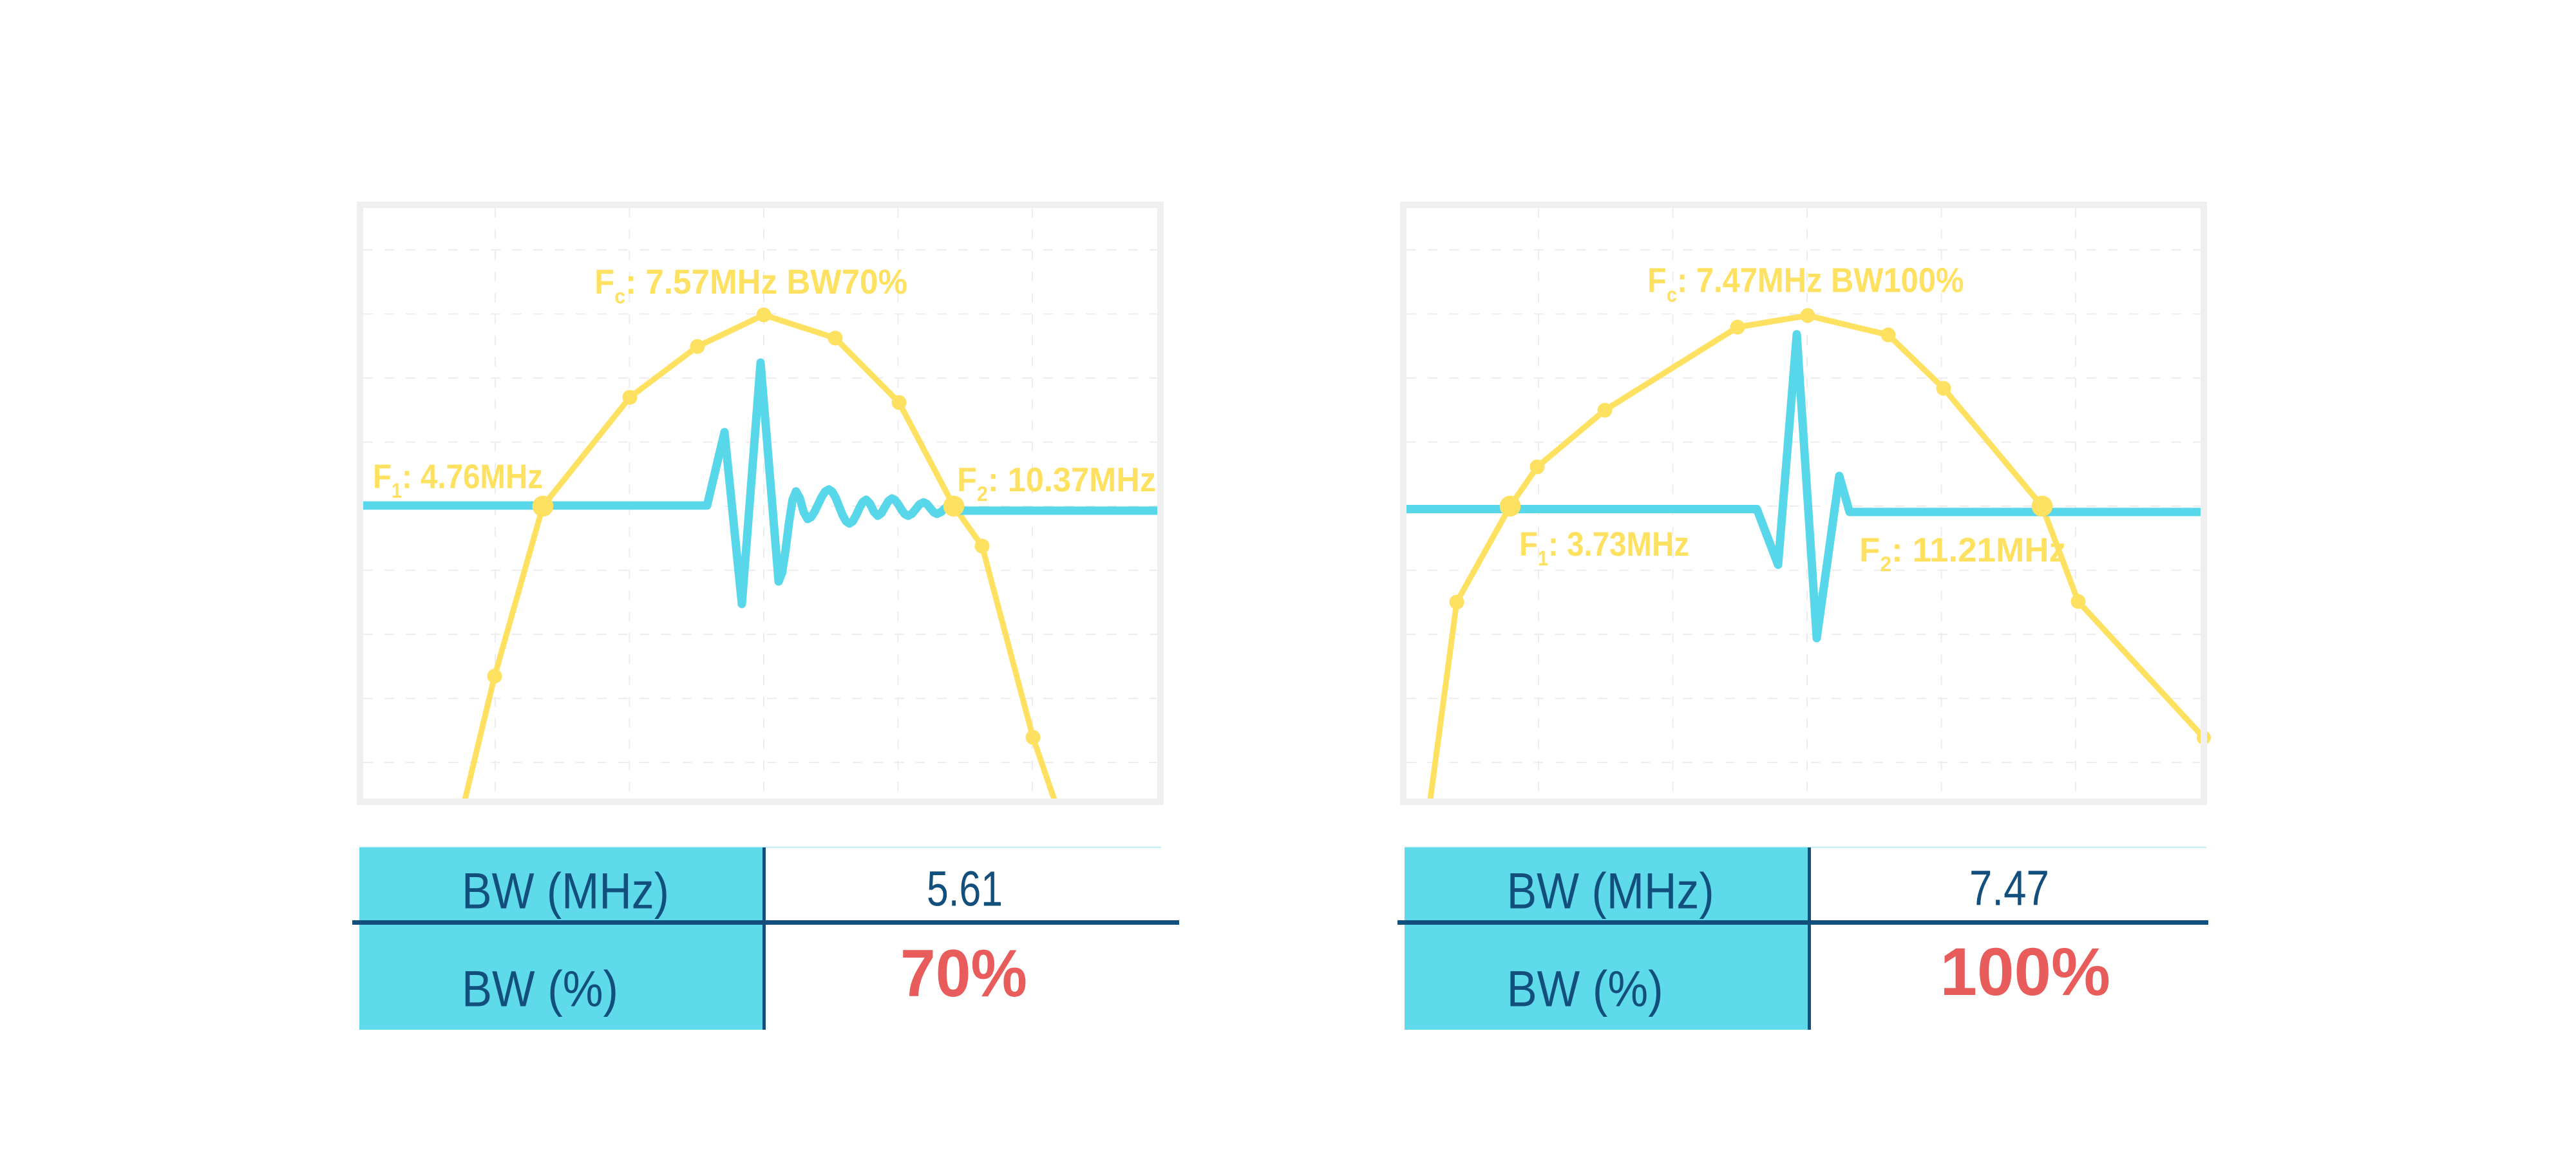 This screenshot has height=1154, width=2576. What do you see at coordinates (1805, 283) in the screenshot?
I see `svg-text: Fc: 7.47MHz BW100%` at bounding box center [1805, 283].